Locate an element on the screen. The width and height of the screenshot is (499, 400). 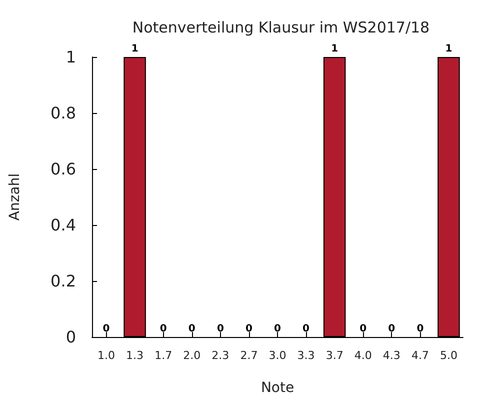
y-tick-label: 0 is located at coordinates (71, 337).